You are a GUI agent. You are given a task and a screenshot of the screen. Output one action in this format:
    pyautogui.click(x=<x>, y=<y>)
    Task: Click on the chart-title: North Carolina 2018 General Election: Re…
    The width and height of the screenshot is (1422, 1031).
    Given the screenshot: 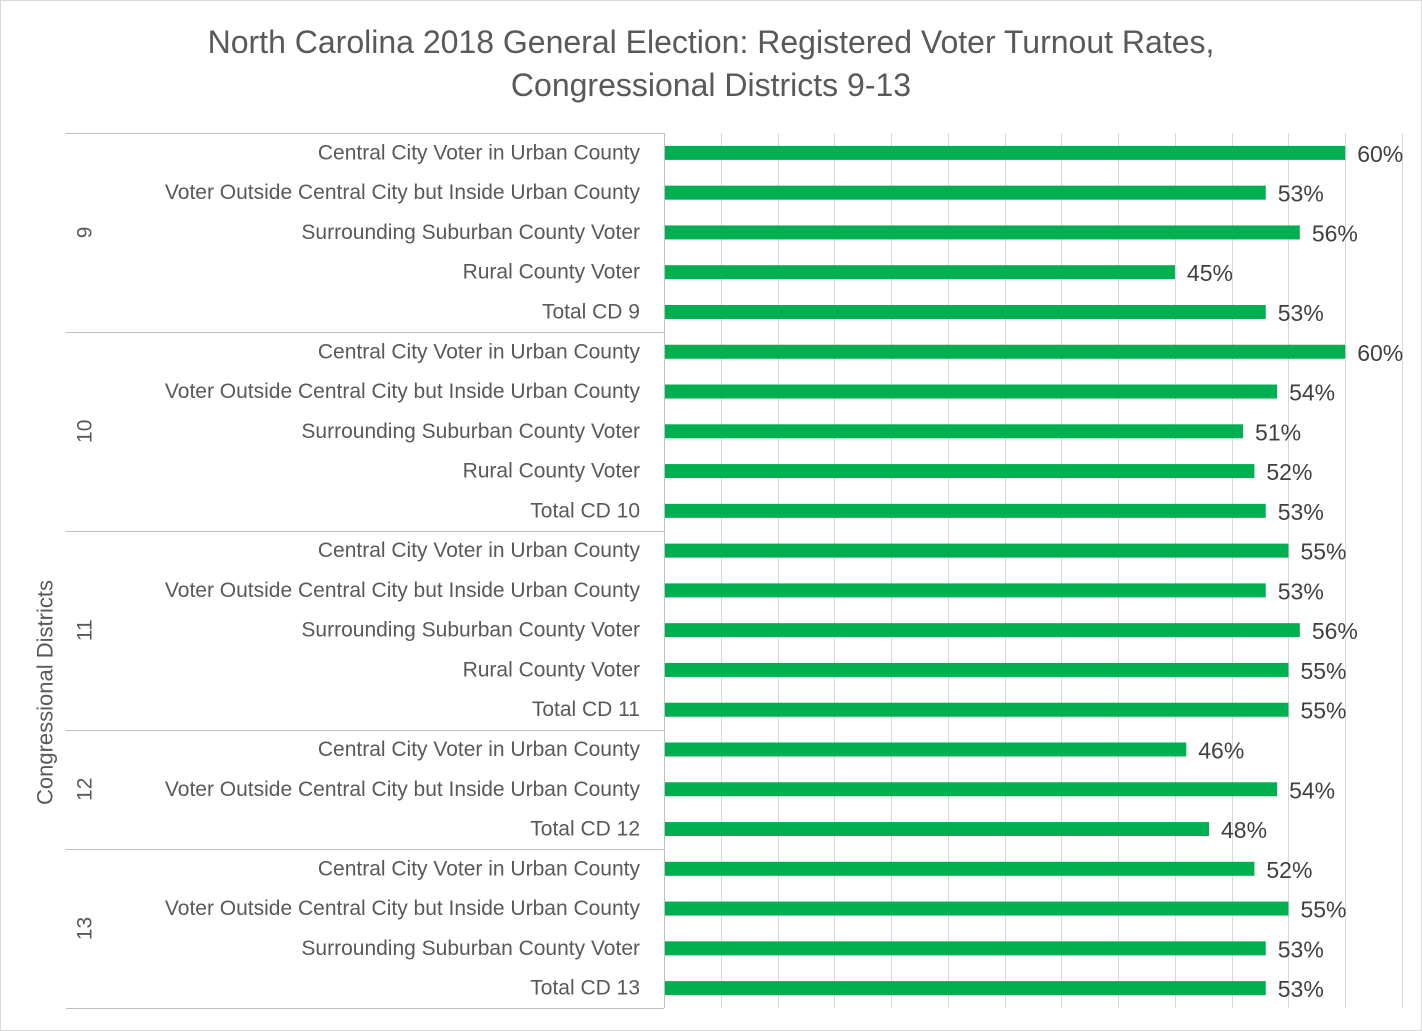 What is the action you would take?
    pyautogui.click(x=711, y=42)
    